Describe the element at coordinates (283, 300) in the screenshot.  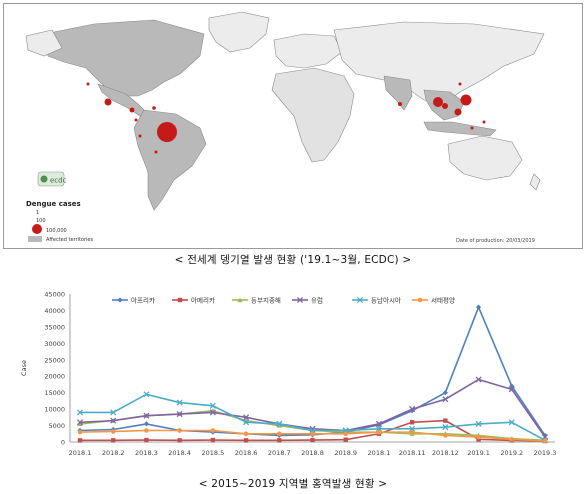
I see `chart-legend: 아프리카 아메리카 동부지중해 유럽 동남아시아 서태평양` at that location.